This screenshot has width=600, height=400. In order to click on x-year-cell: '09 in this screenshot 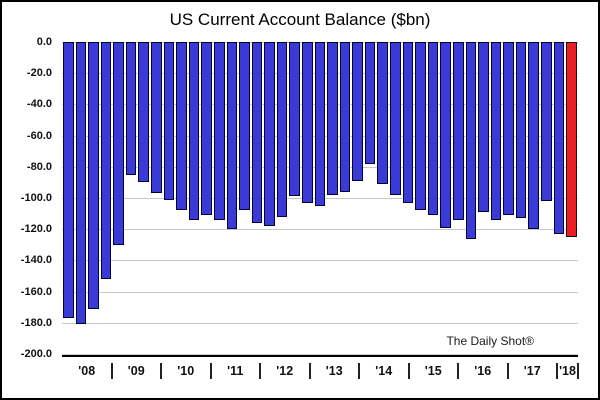, I will do `click(137, 371)`.